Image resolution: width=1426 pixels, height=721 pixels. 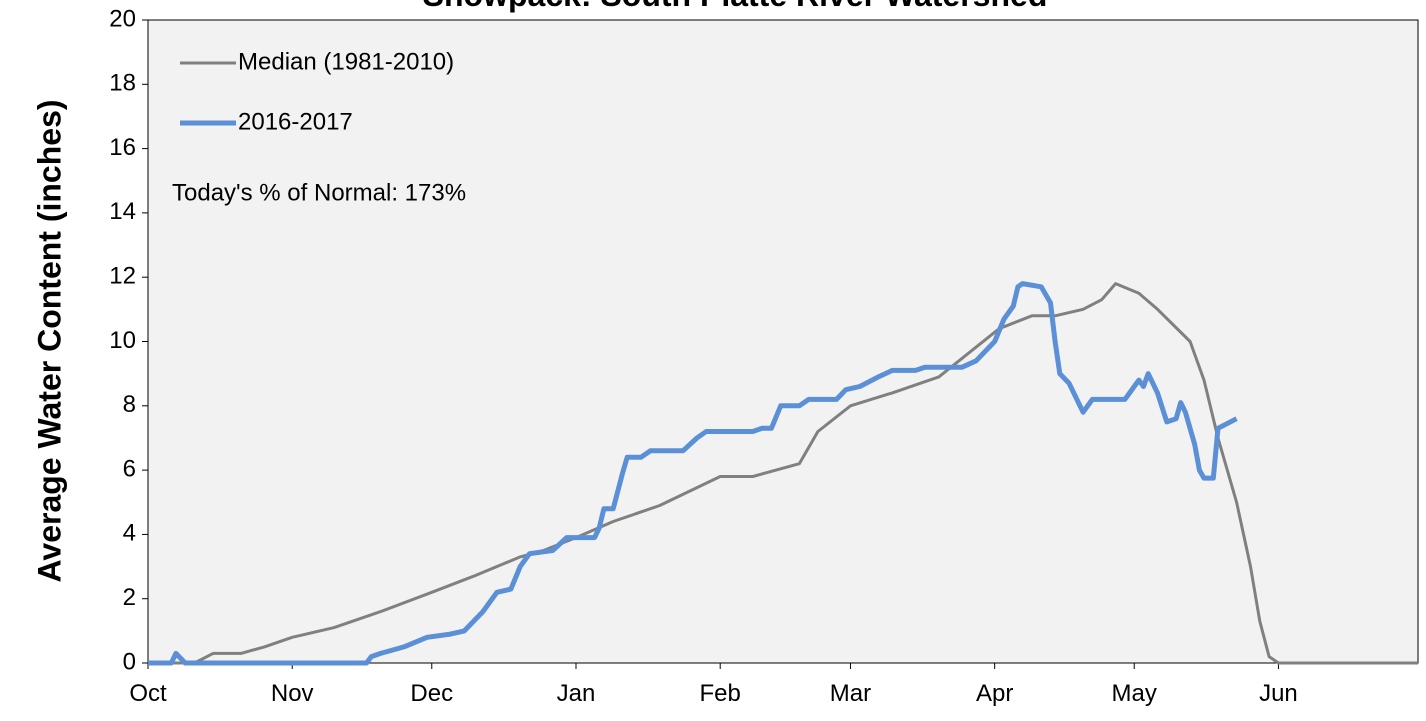 I want to click on legend-label: 2016-2017, so click(x=295, y=121).